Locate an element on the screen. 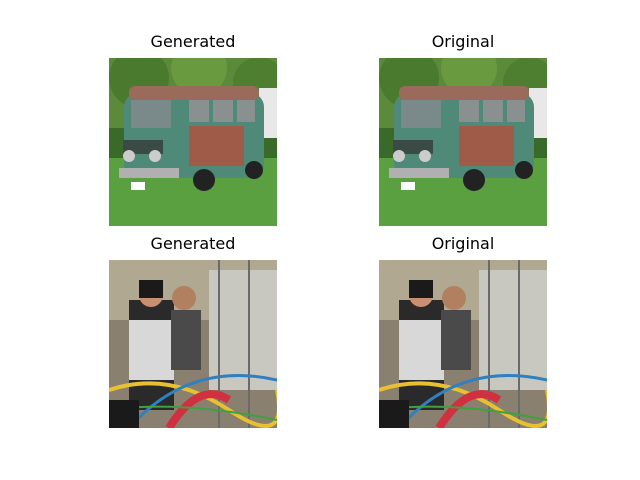 The height and width of the screenshot is (480, 640). vw-bus-generated-svg is located at coordinates (193, 142).